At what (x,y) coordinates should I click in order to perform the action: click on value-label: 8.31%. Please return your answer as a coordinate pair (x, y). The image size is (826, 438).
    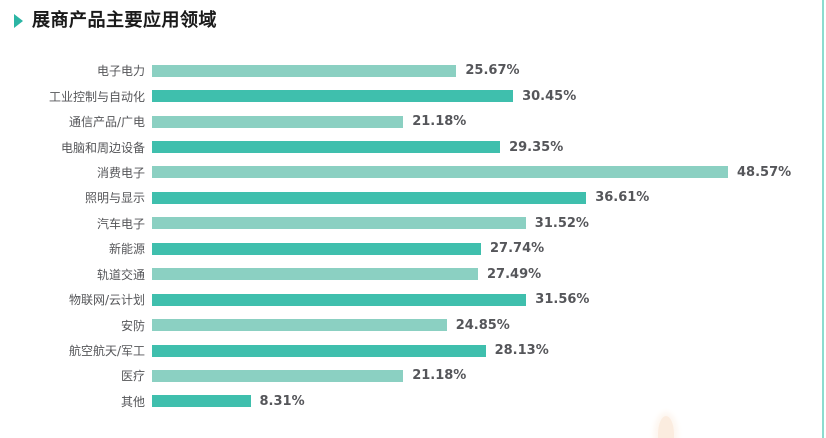
    Looking at the image, I should click on (282, 401).